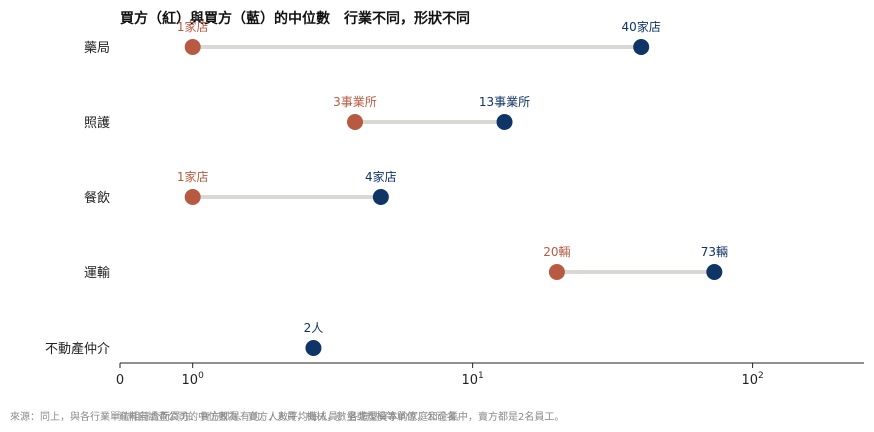 The image size is (874, 432). Describe the element at coordinates (97, 273) in the screenshot. I see `category-label: 運輸` at that location.